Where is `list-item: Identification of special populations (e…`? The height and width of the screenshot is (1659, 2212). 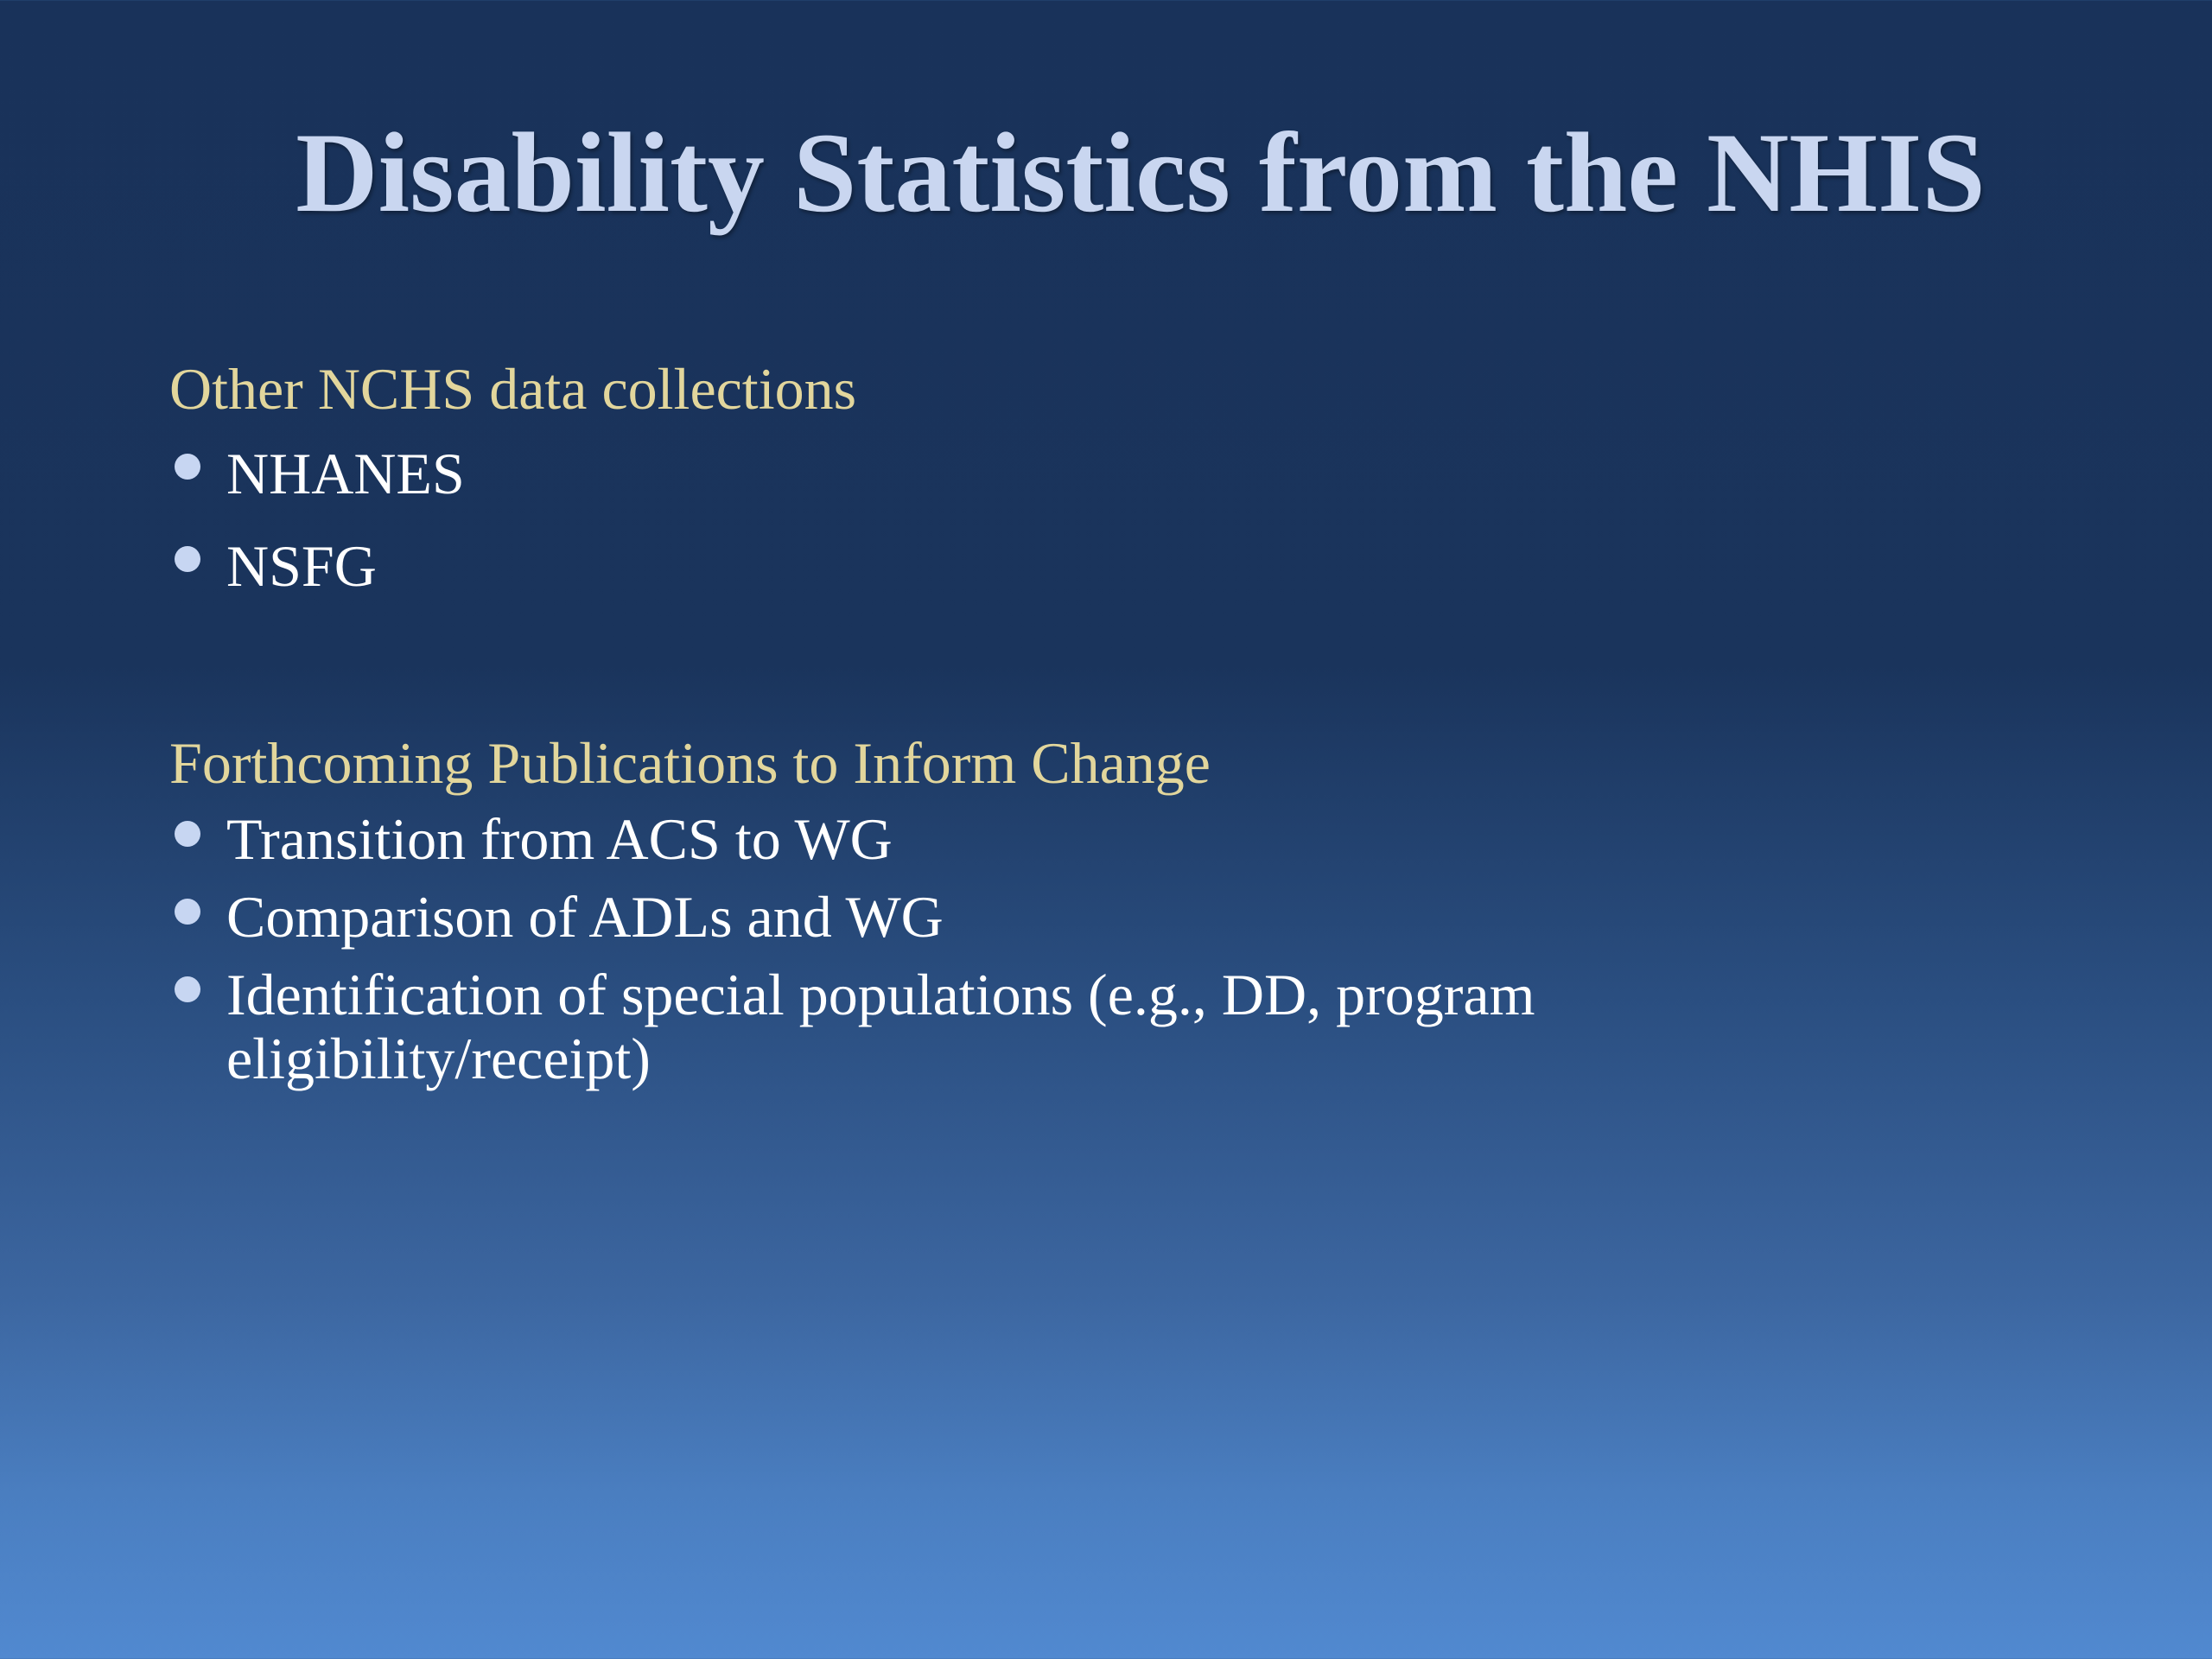
list-item: Identification of special populations (e… is located at coordinates (1119, 1026).